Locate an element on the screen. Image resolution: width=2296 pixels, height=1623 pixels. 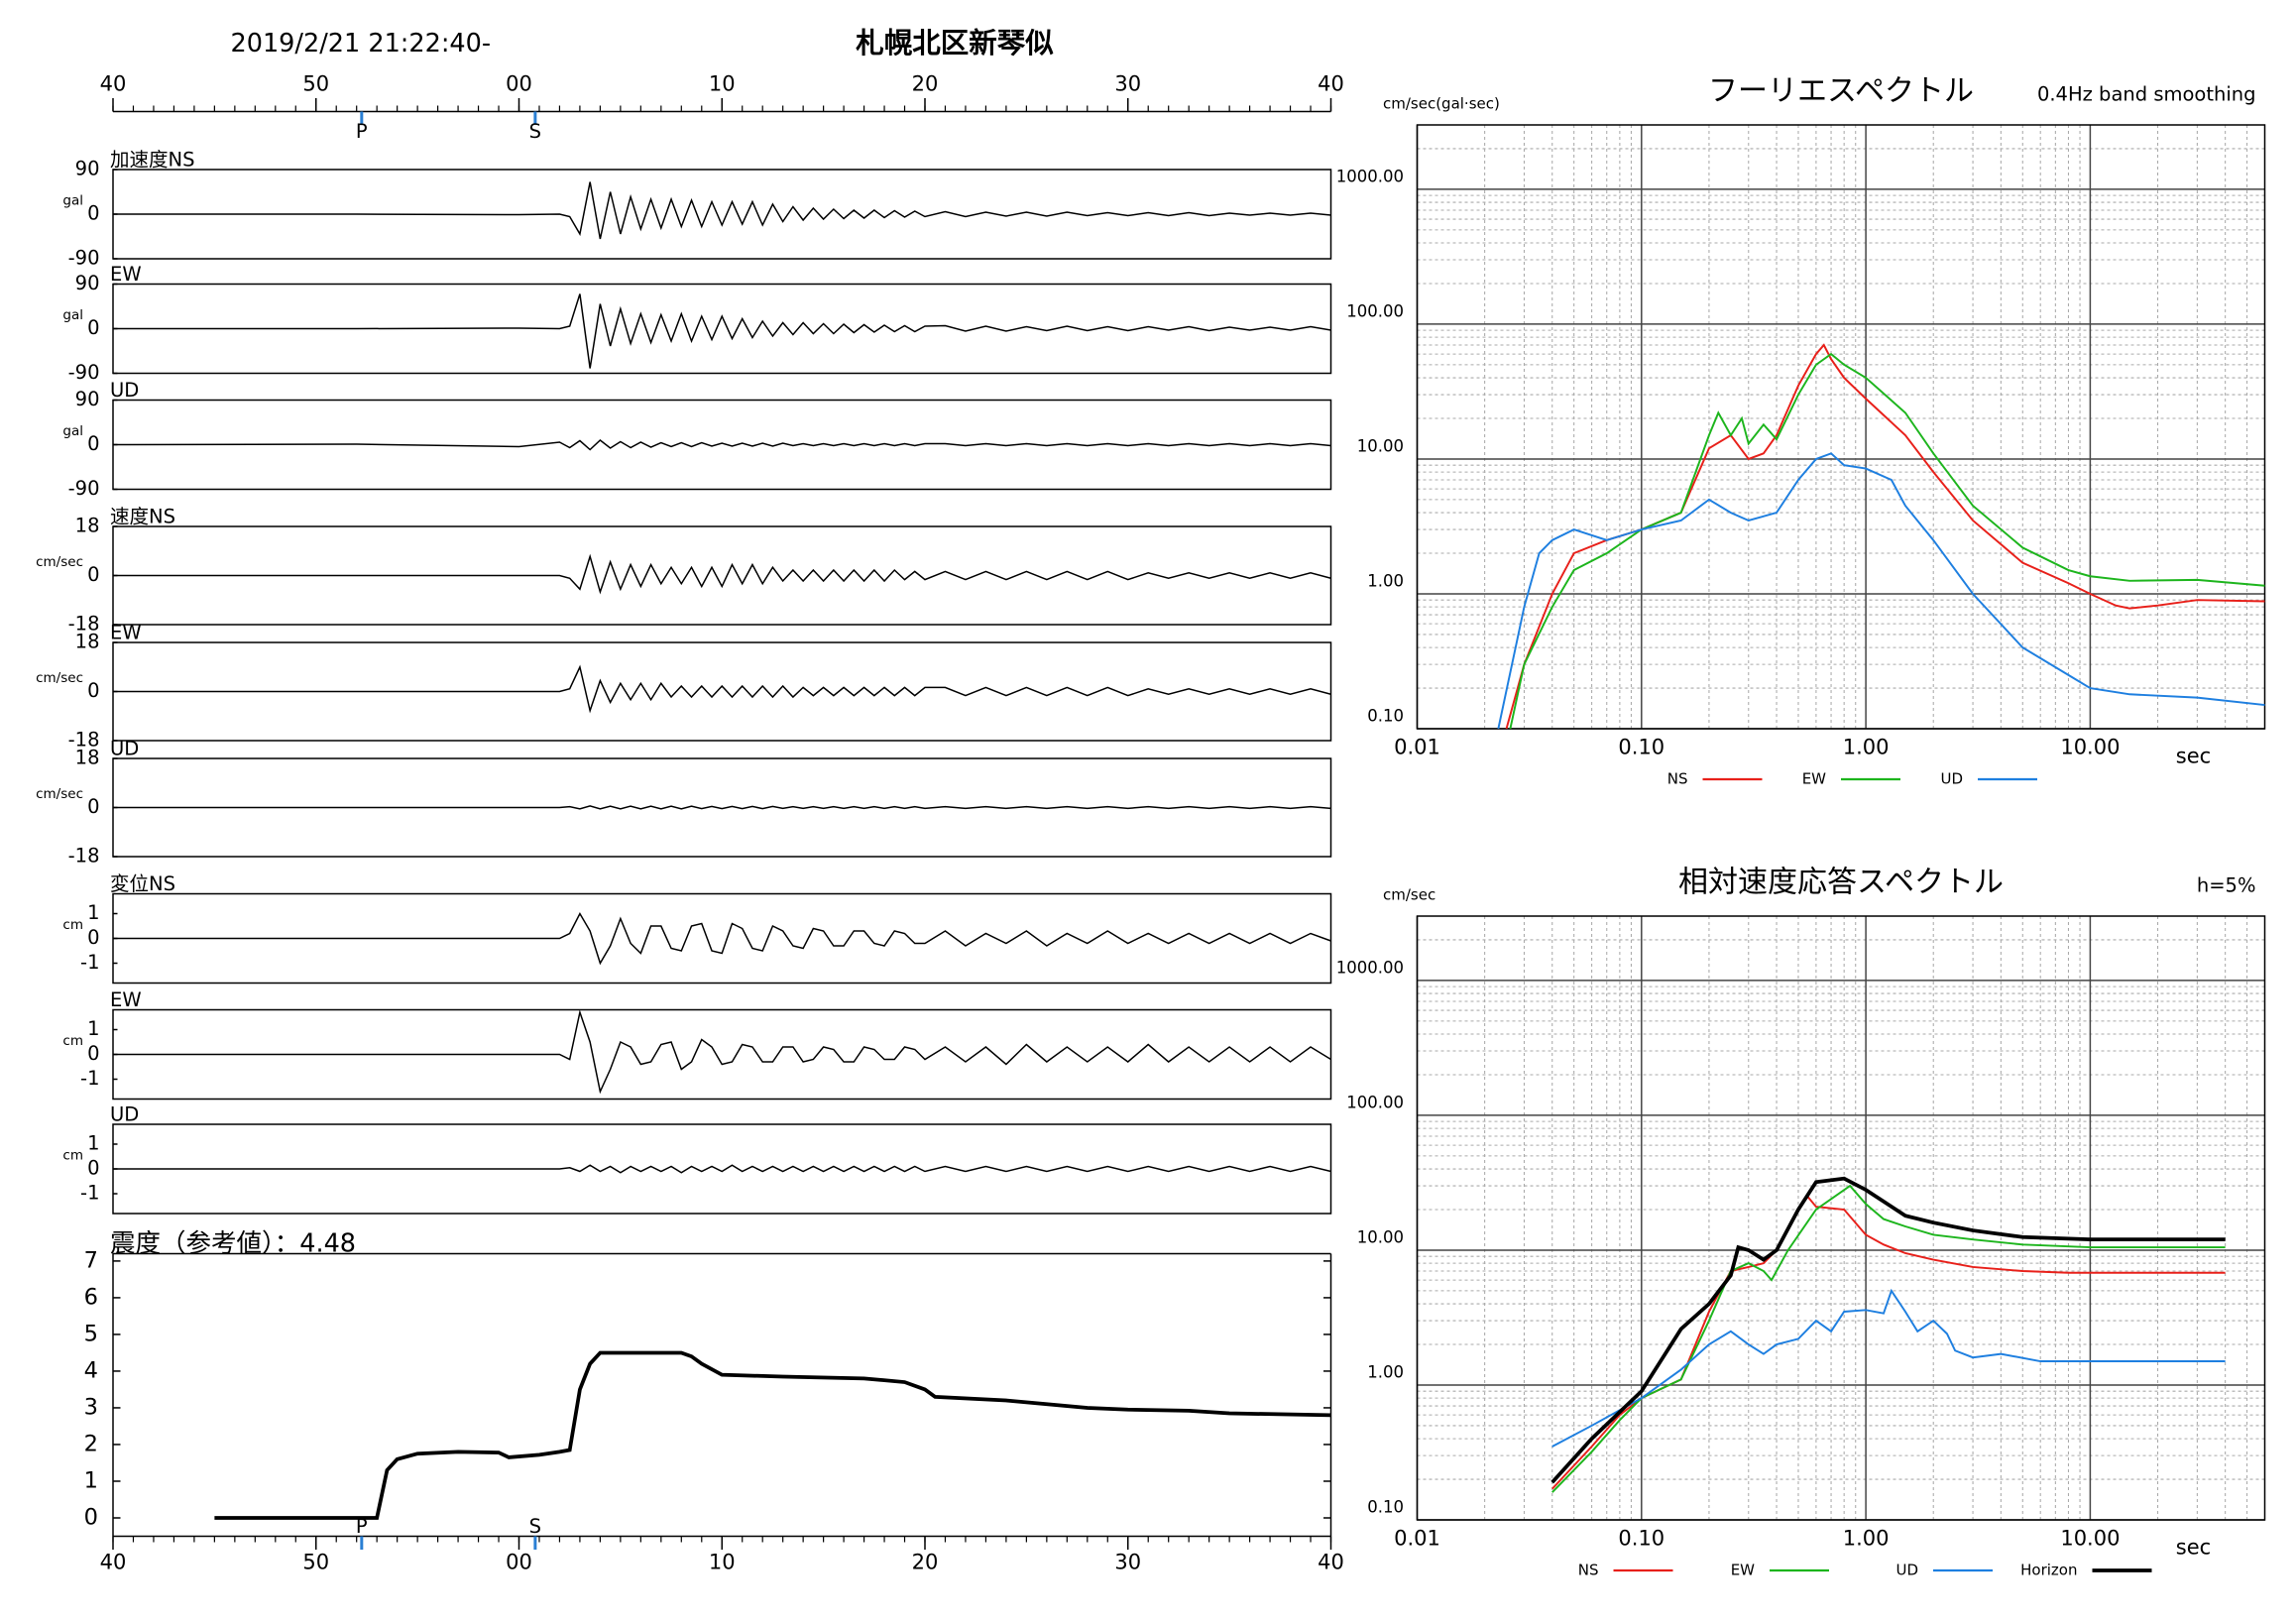
record-time: 2019/2/21 21:22:40- is located at coordinates (362, 43).